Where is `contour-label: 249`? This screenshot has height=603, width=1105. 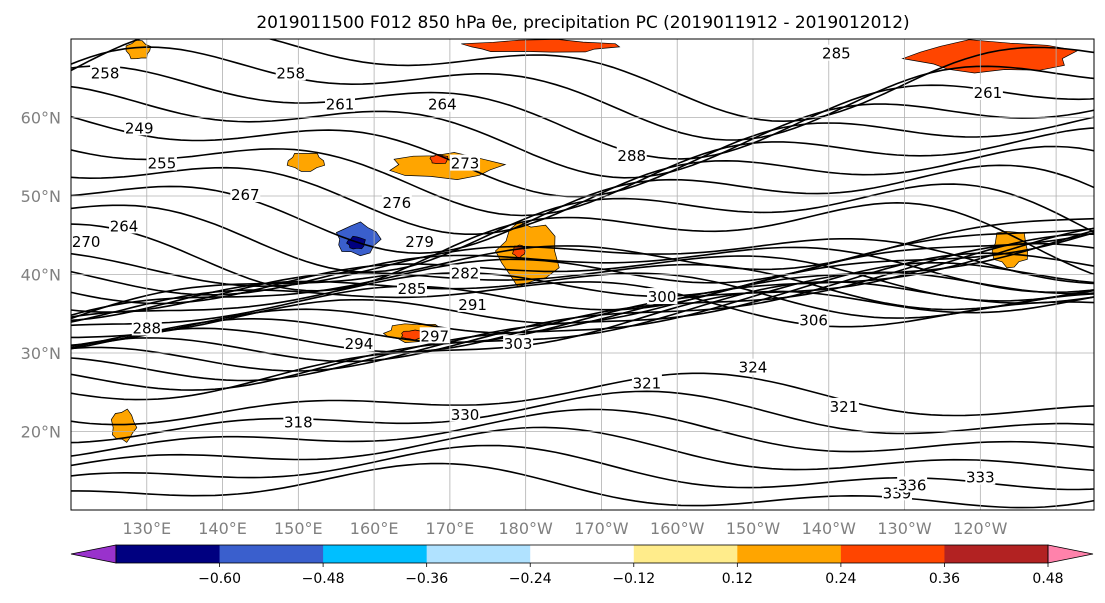 contour-label: 249 is located at coordinates (139, 128).